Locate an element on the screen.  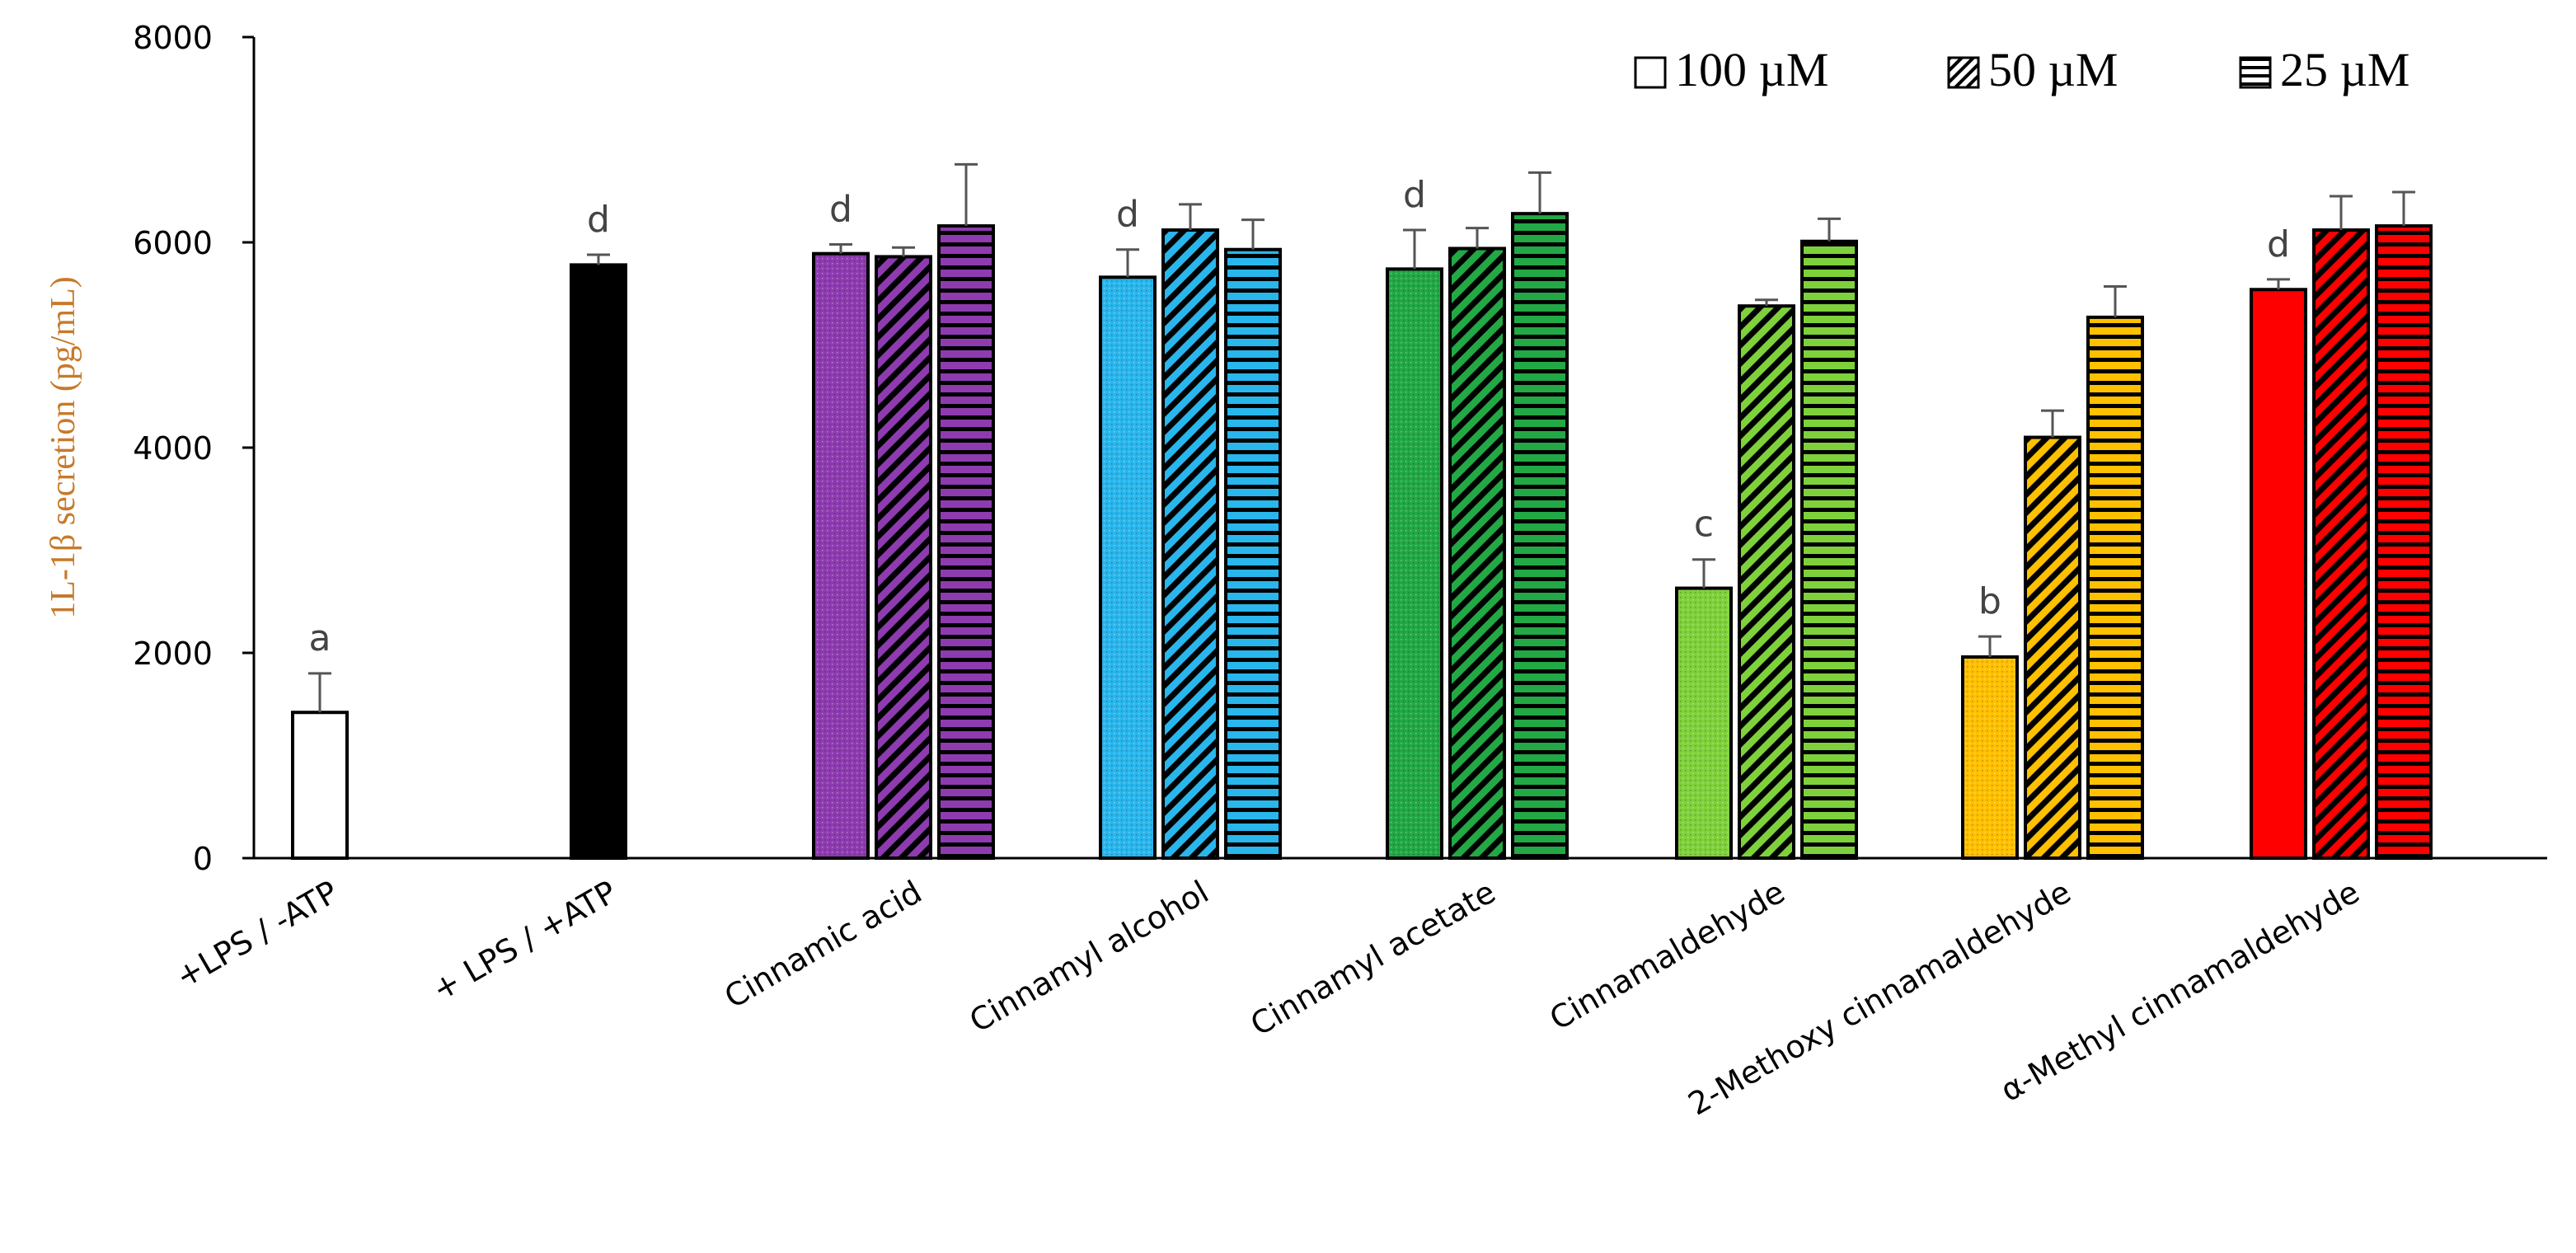
x-tick-label-lps-atp: + LPS / +ATP is located at coordinates (524, 941).